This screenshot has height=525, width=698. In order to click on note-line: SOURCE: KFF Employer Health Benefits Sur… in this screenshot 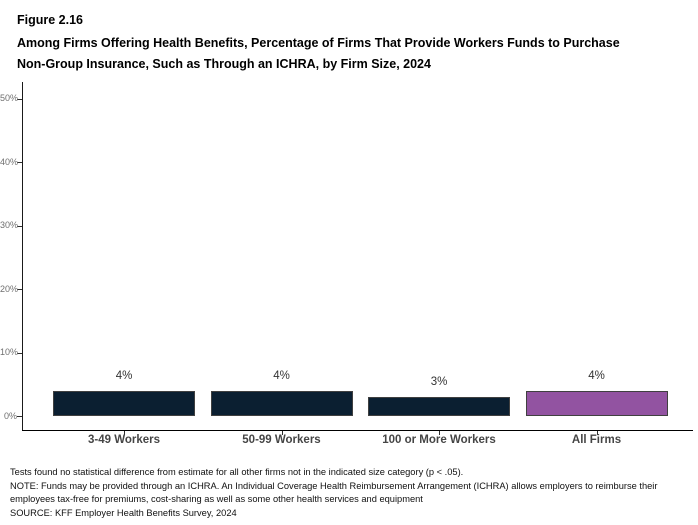, I will do `click(123, 512)`.